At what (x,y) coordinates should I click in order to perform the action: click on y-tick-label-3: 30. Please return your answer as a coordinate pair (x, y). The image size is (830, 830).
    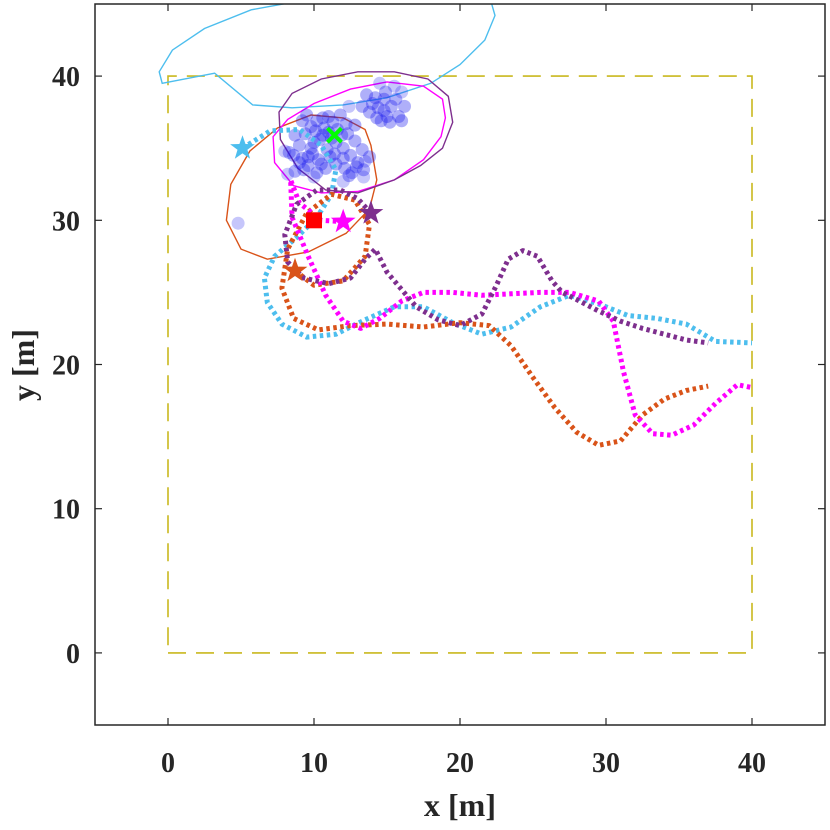
    Looking at the image, I should click on (66, 221).